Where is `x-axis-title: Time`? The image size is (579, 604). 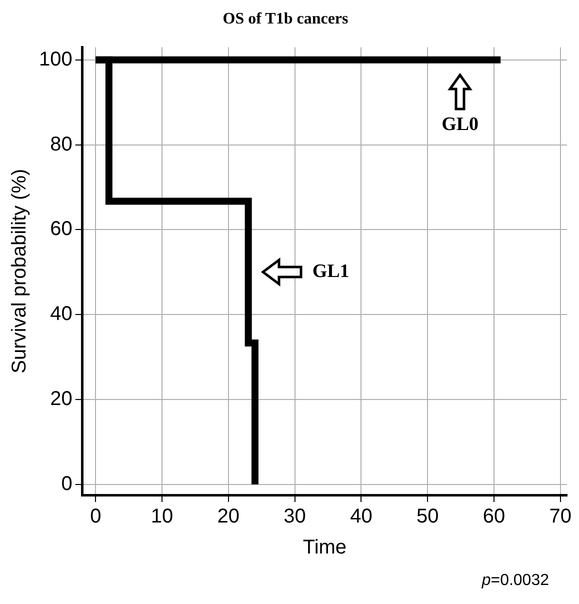 x-axis-title: Time is located at coordinates (324, 547).